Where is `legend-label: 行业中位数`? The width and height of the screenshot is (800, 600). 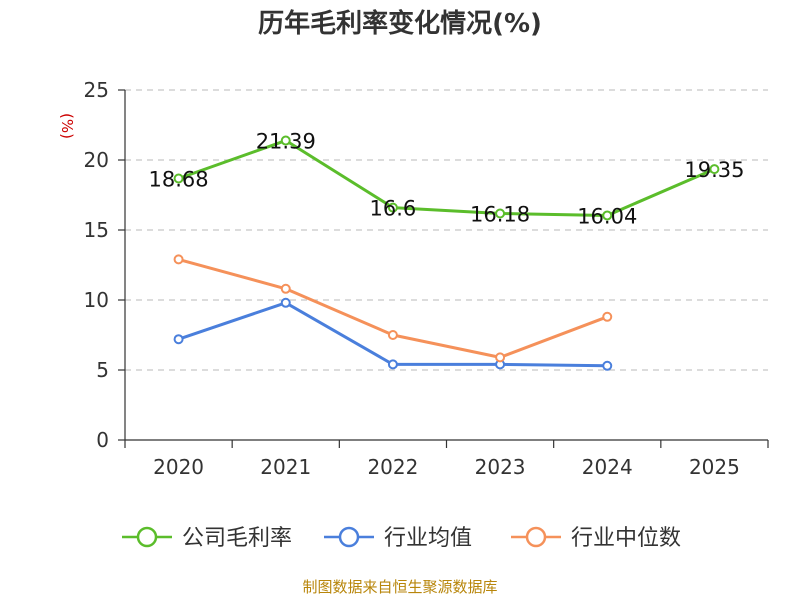
legend-label: 行业中位数 is located at coordinates (626, 538).